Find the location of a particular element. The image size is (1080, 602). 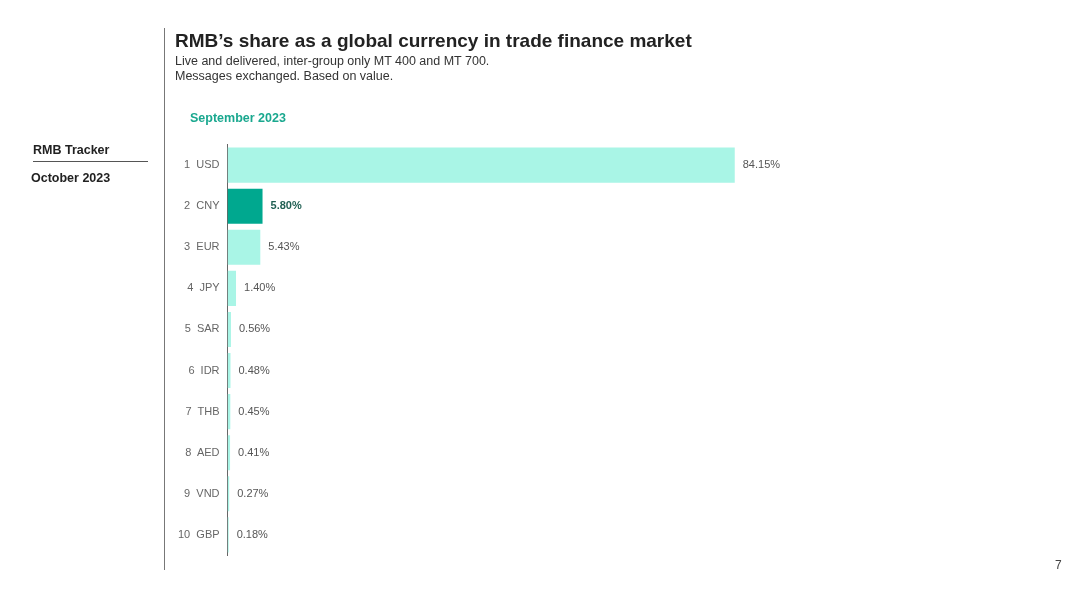

data-label: 0.41% is located at coordinates (254, 451).